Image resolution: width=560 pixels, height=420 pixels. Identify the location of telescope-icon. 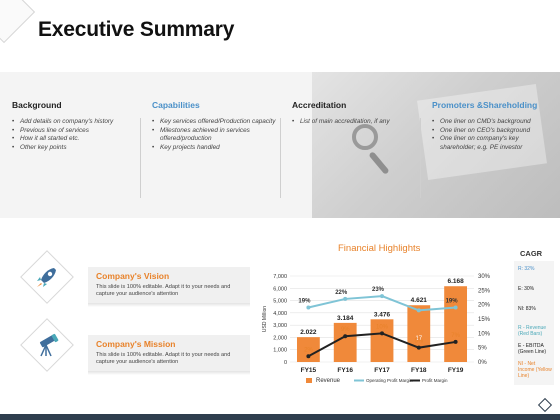
(47, 345).